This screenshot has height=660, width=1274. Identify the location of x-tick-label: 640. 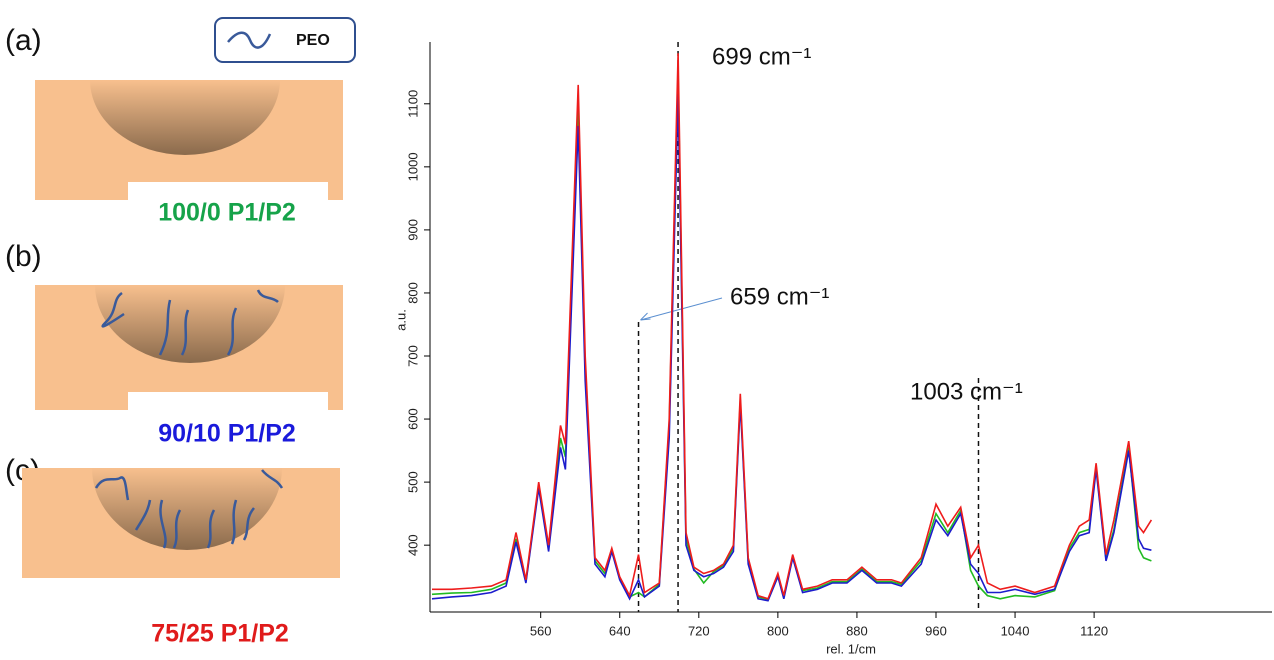
(620, 630).